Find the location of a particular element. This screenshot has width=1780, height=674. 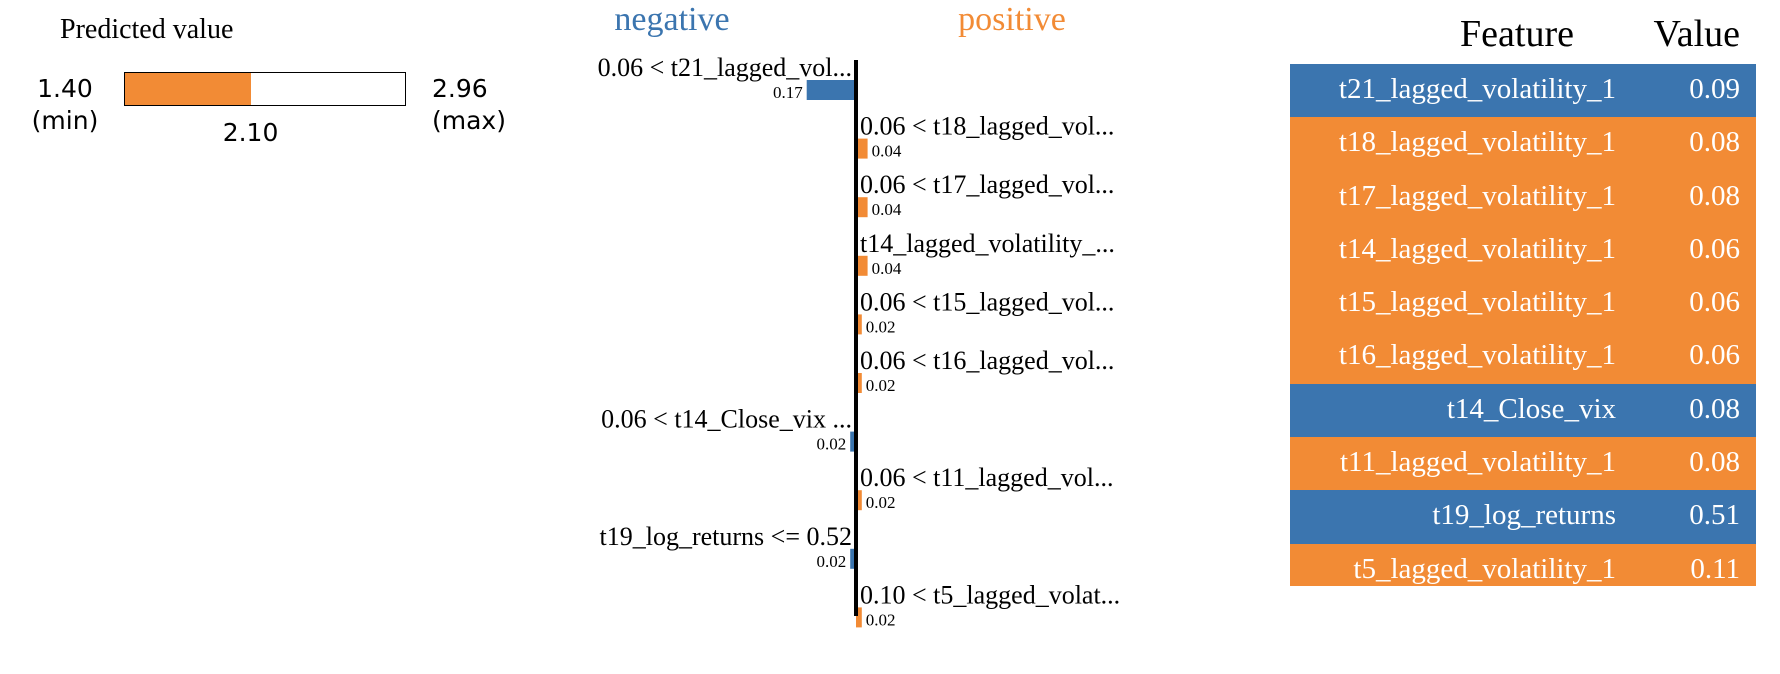

table-row: t5_lagged_volatility_1 0.11 is located at coordinates (1523, 564).